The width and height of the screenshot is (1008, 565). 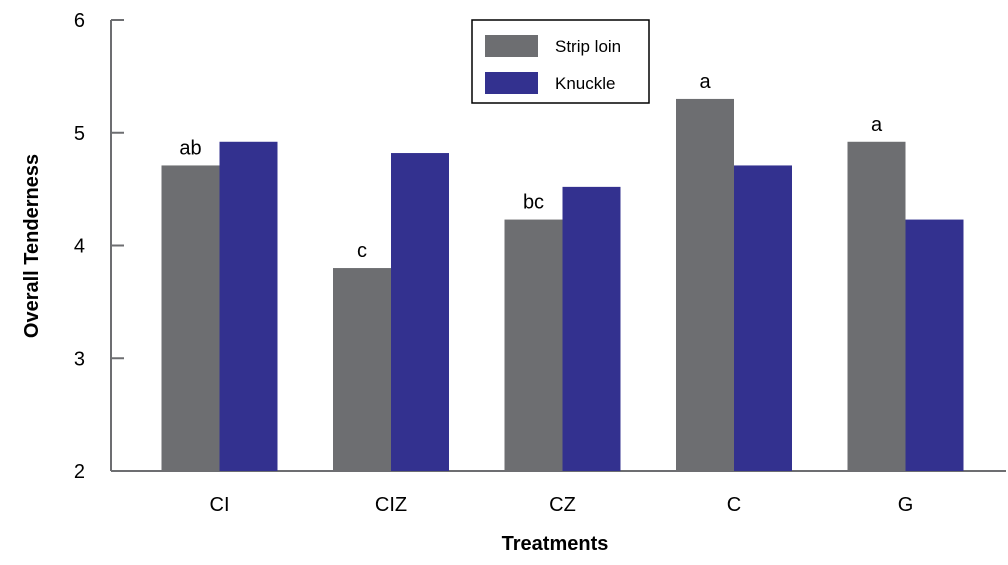 What do you see at coordinates (511, 46) in the screenshot?
I see `legend-swatch-strip-loin` at bounding box center [511, 46].